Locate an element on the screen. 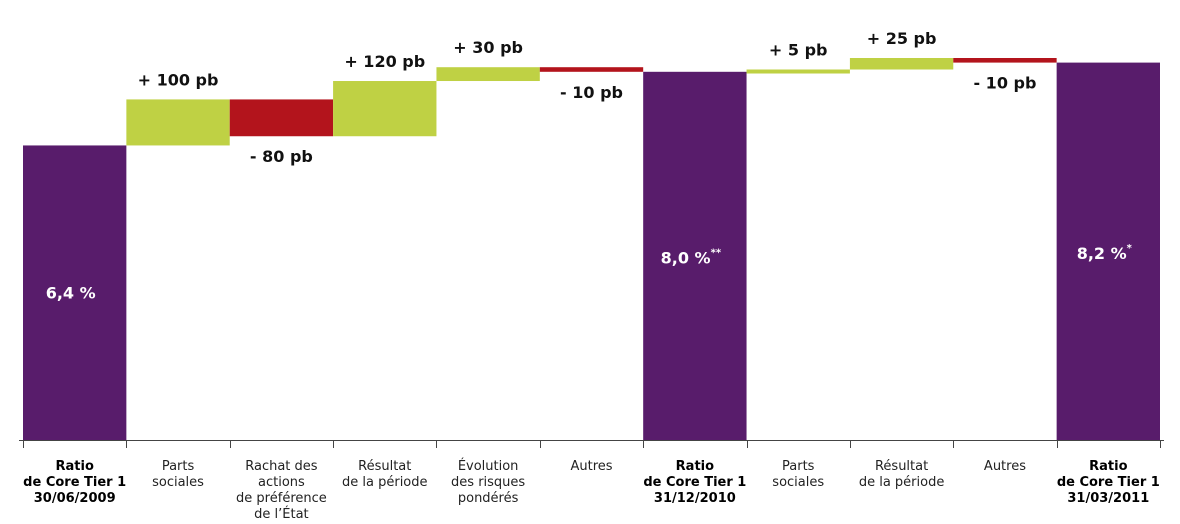 This screenshot has height=524, width=1180. category-label: Ratio de Core Tier 1 31/03/2011 is located at coordinates (1108, 482).